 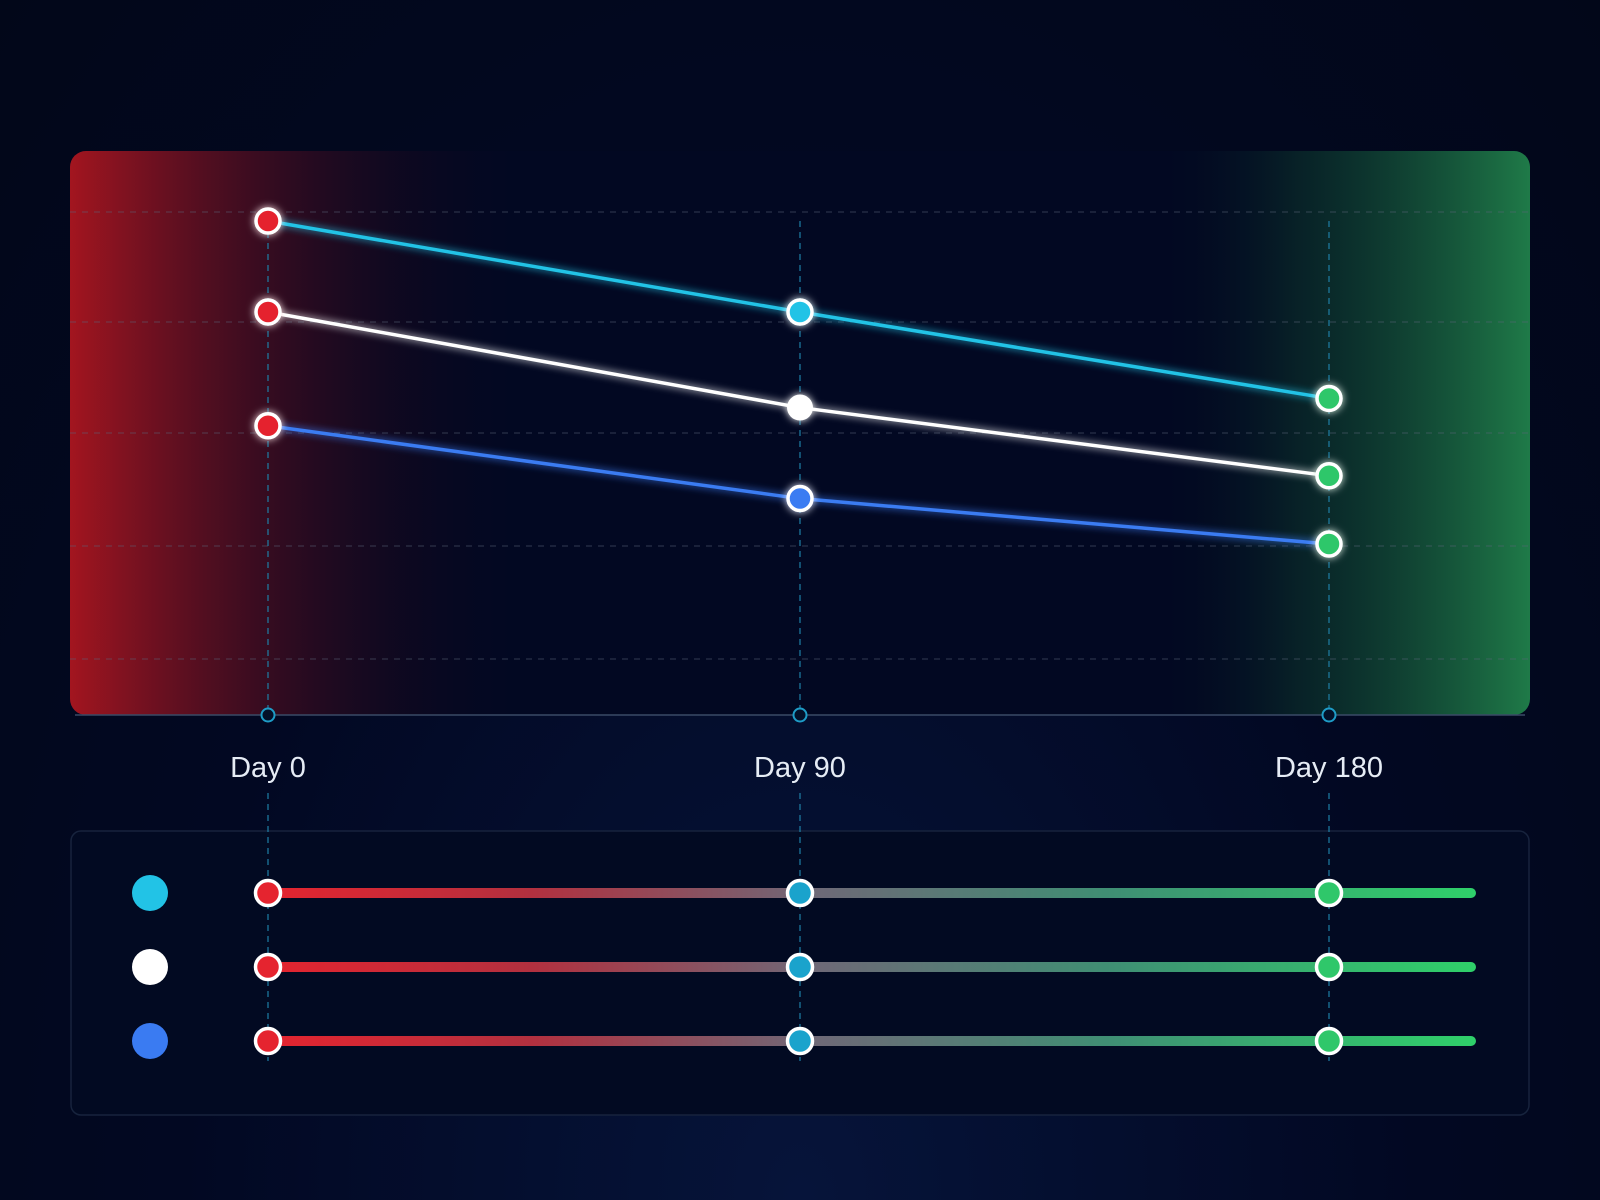 I want to click on x-tick-labels: Day 0 Day 90 Day 180, so click(x=806, y=768).